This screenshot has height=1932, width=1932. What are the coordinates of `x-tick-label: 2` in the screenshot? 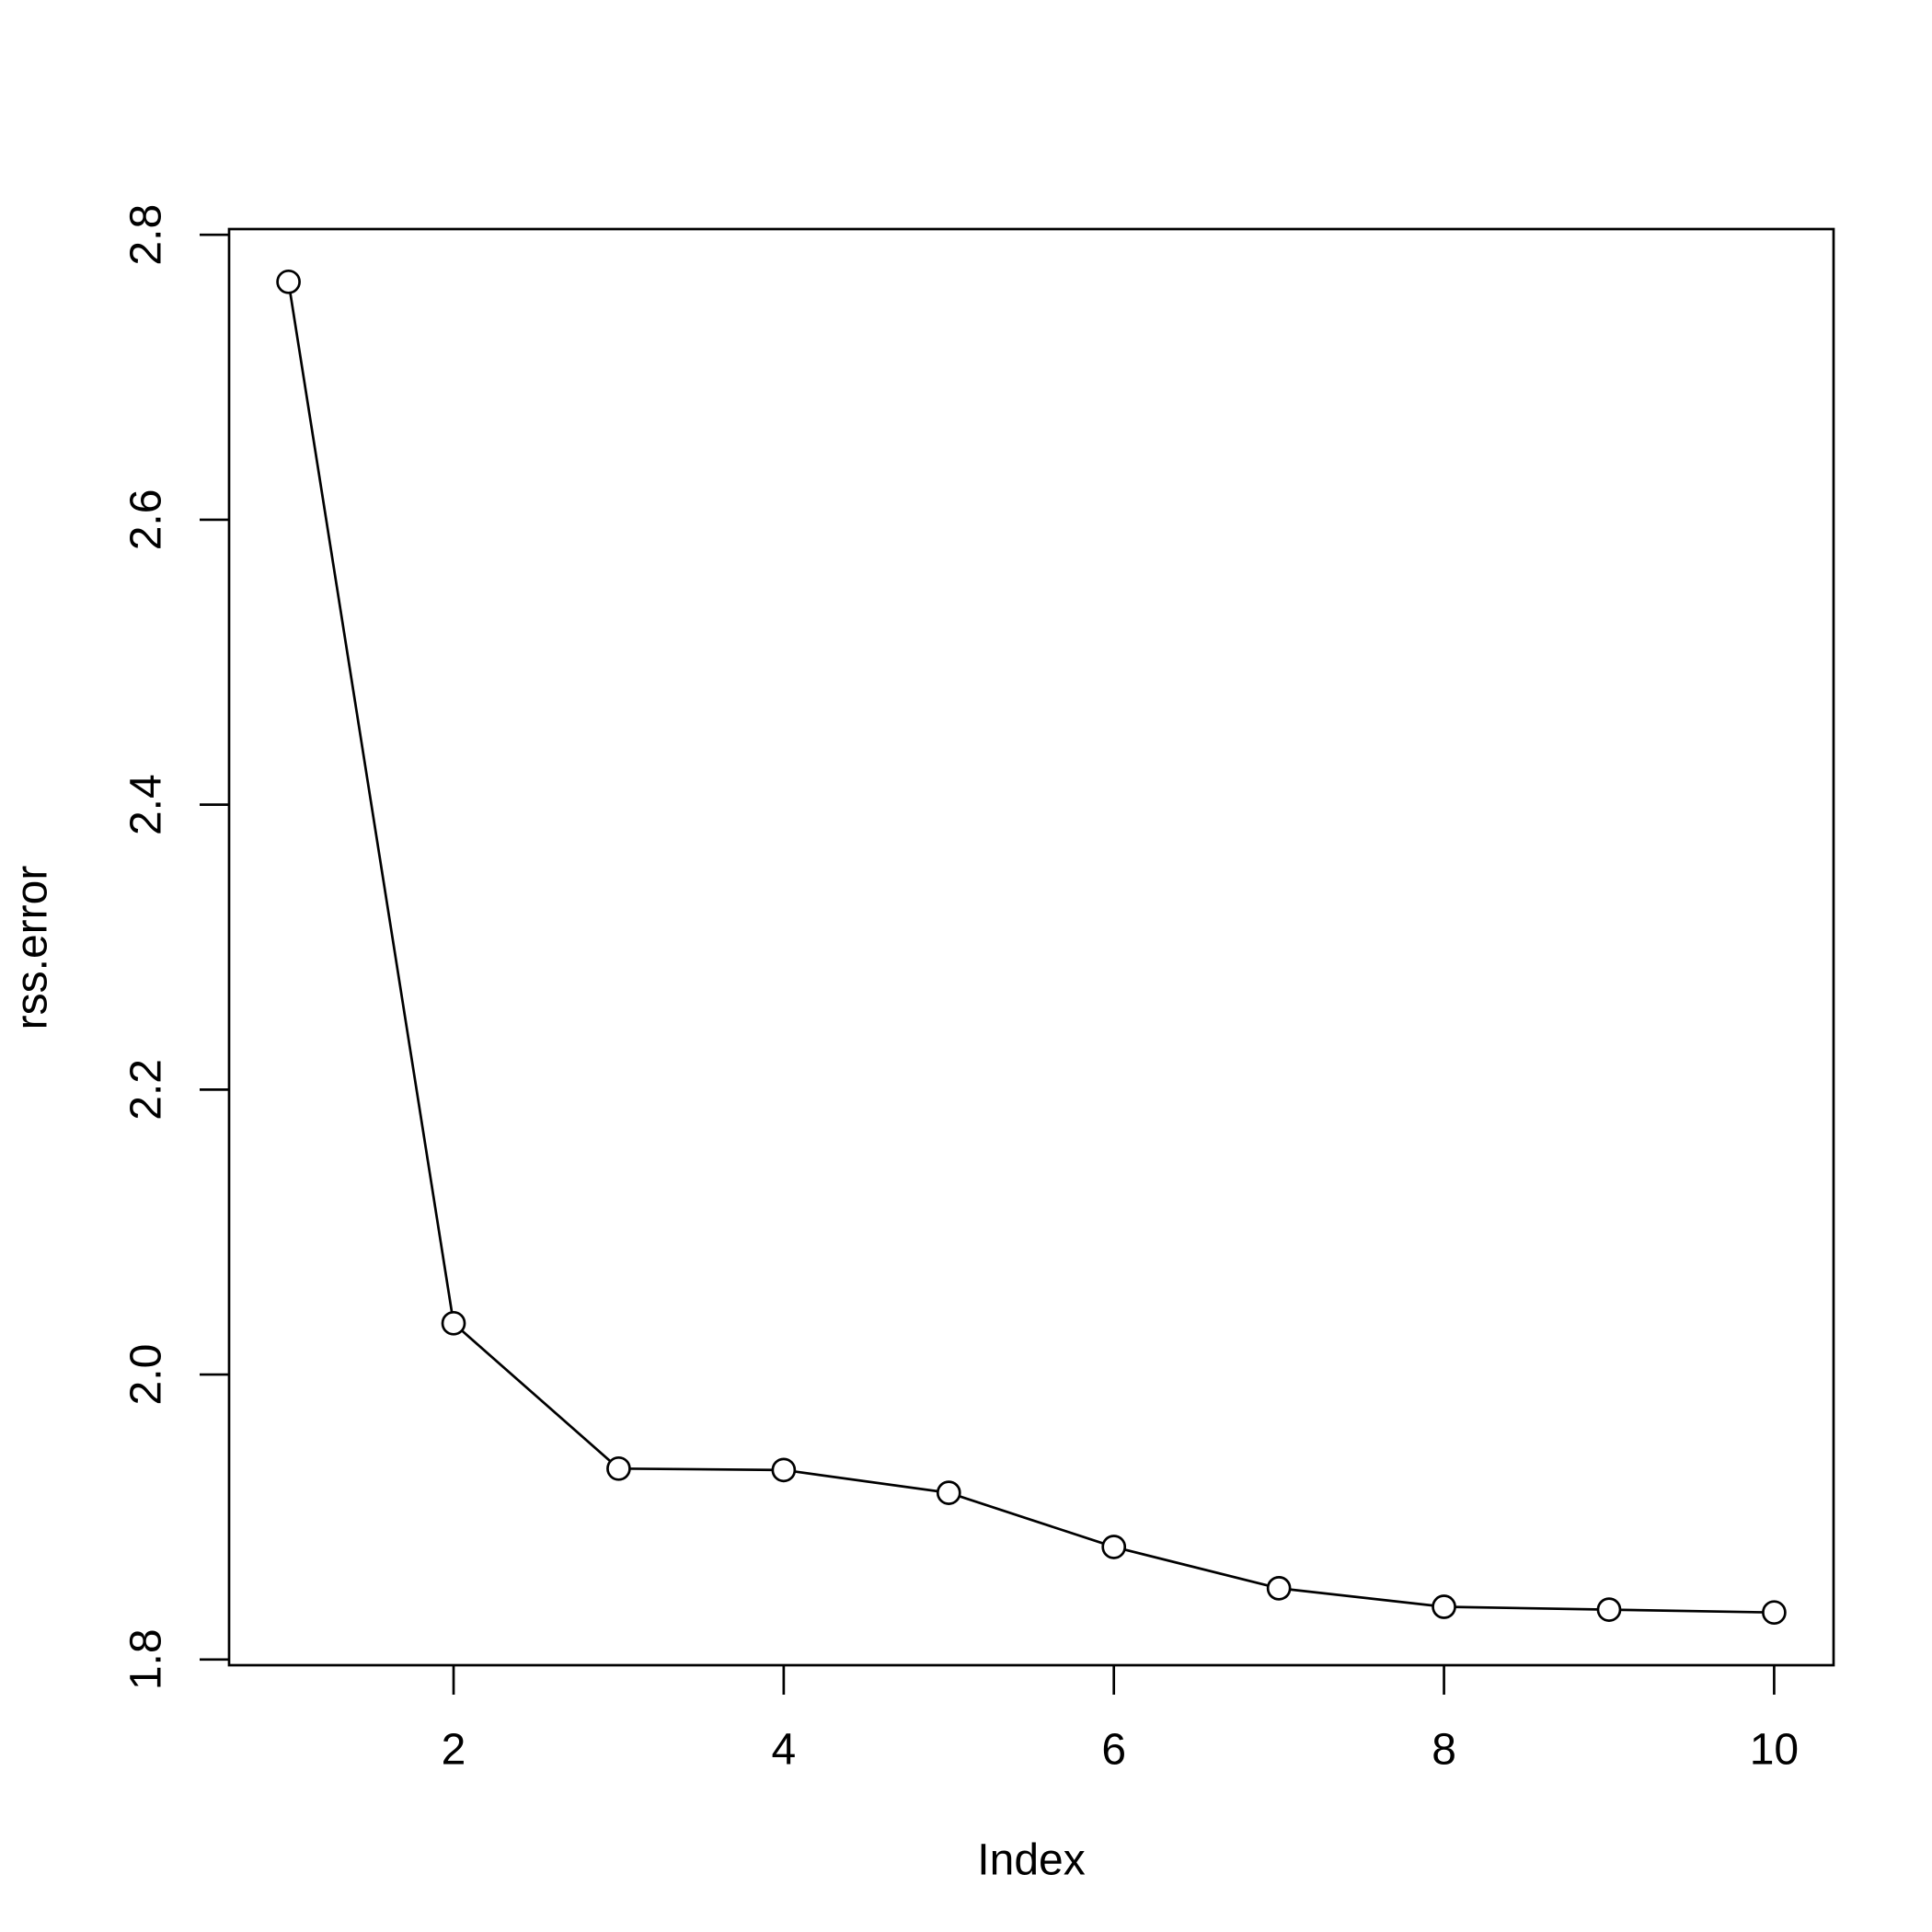 It's located at (454, 1750).